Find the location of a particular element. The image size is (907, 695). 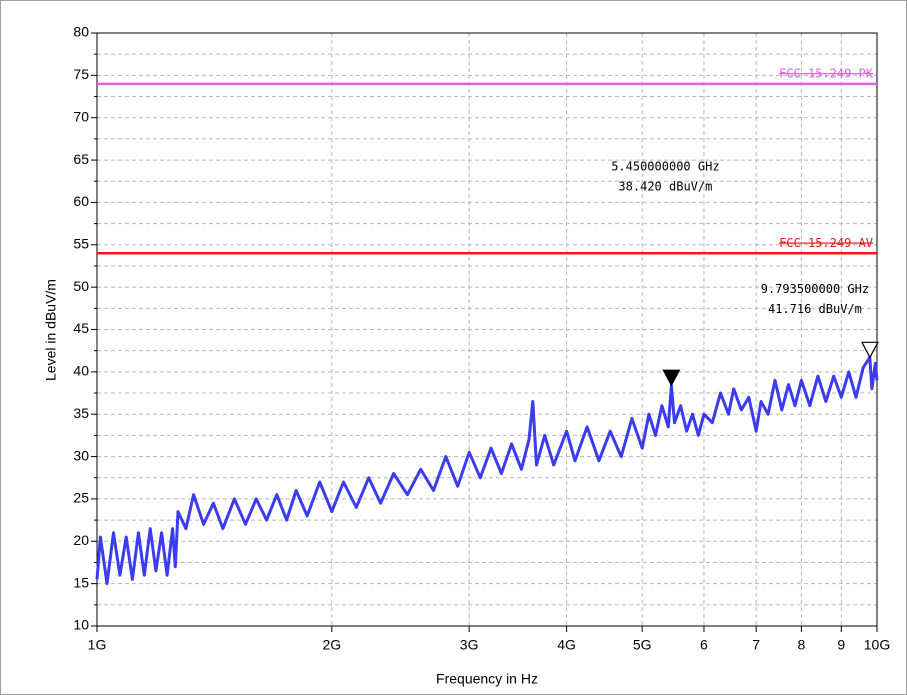

y-tick-label: 10 is located at coordinates (81, 625).